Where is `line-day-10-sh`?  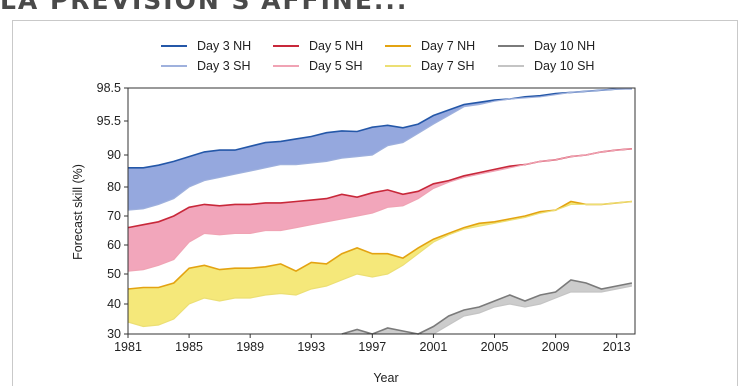
line-day-10-sh is located at coordinates (533, 310).